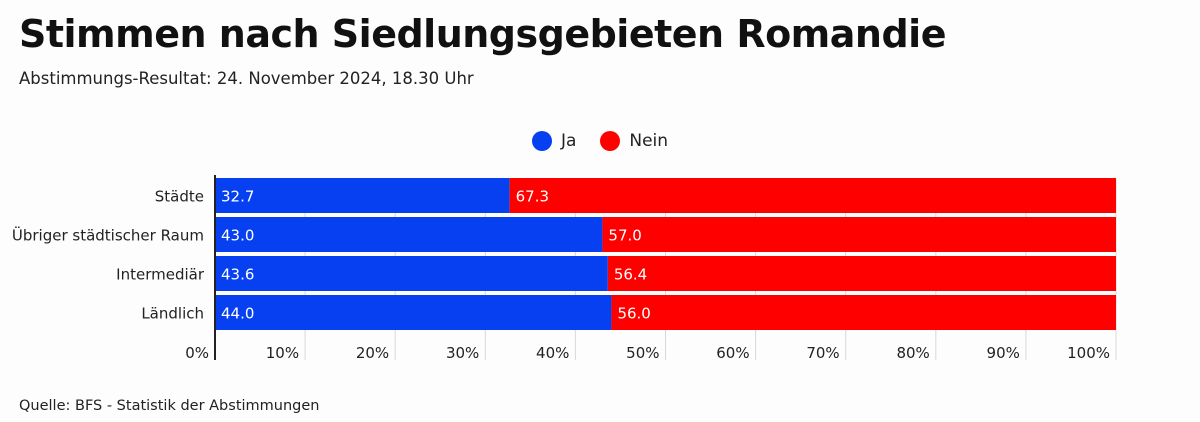 The image size is (1200, 422). What do you see at coordinates (642, 353) in the screenshot?
I see `x-tick-label: 50%` at bounding box center [642, 353].